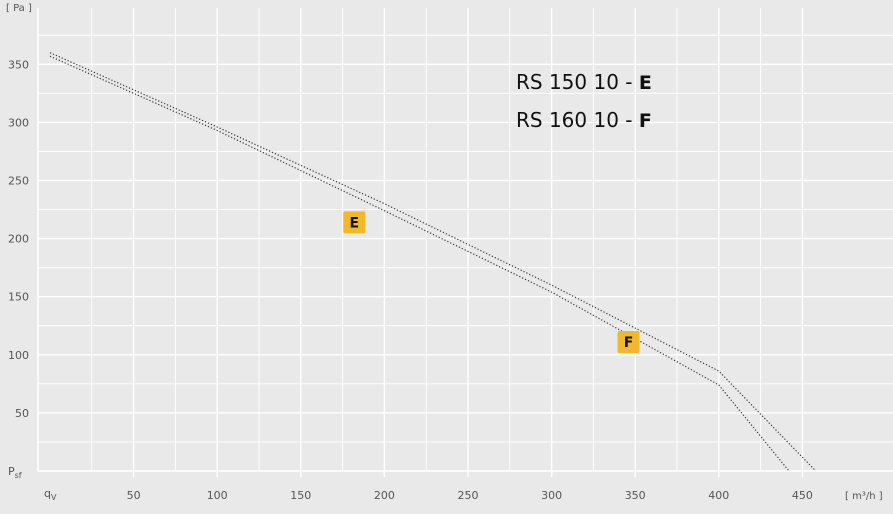 Image resolution: width=893 pixels, height=514 pixels. I want to click on x-tick-label: 200, so click(384, 495).